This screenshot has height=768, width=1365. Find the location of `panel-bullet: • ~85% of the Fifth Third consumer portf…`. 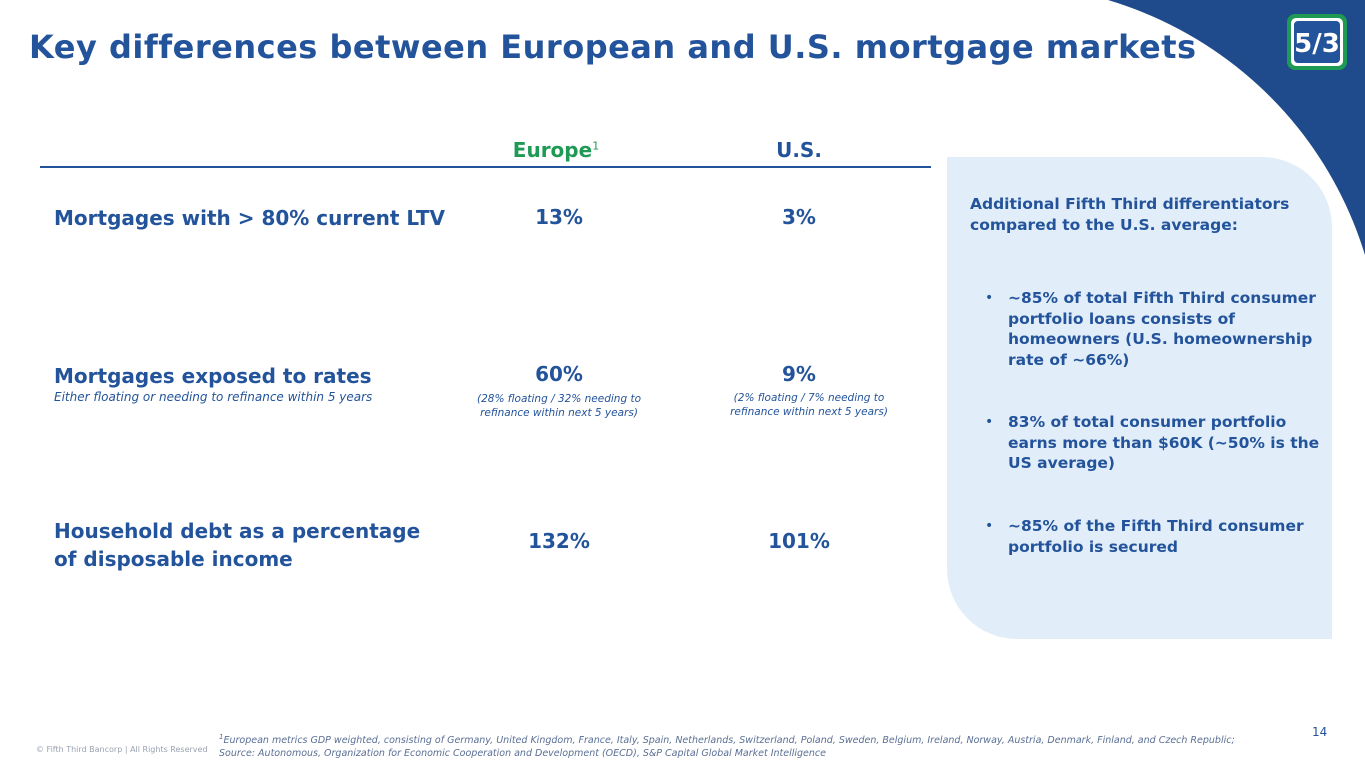

panel-bullet: • ~85% of the Fifth Third consumer portf… is located at coordinates (1144, 536).